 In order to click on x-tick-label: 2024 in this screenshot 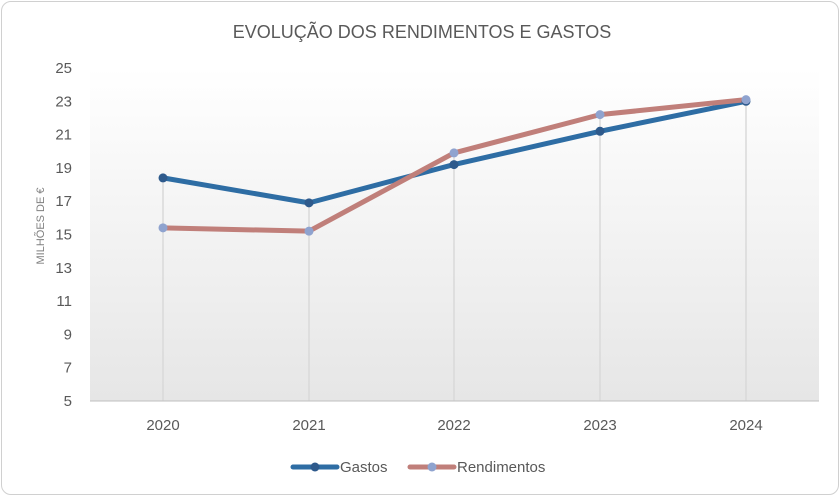, I will do `click(745, 425)`.